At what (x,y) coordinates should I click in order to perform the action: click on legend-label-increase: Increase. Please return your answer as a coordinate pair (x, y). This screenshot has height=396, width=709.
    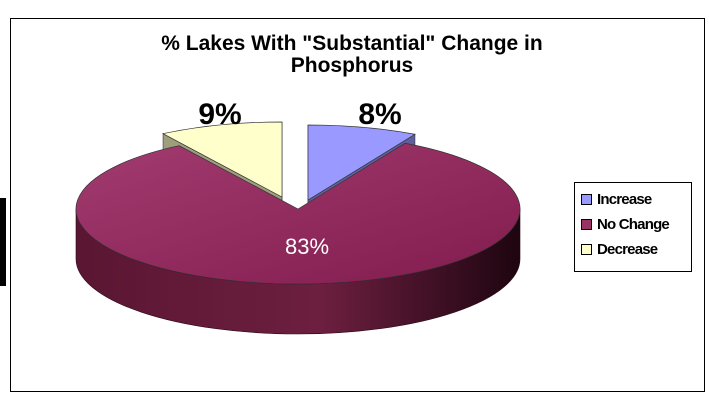
    Looking at the image, I should click on (624, 199).